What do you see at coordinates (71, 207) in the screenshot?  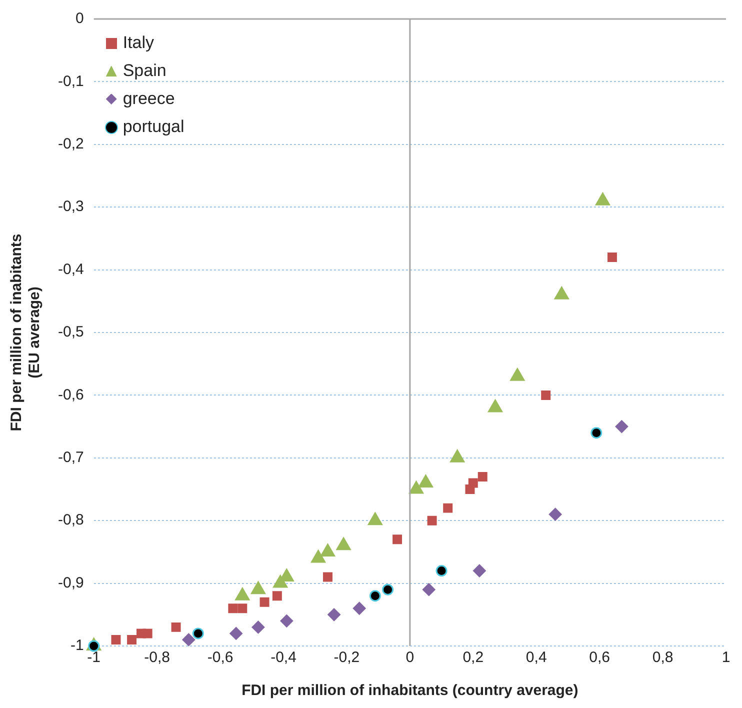 I see `y-tick-label: -0,3` at bounding box center [71, 207].